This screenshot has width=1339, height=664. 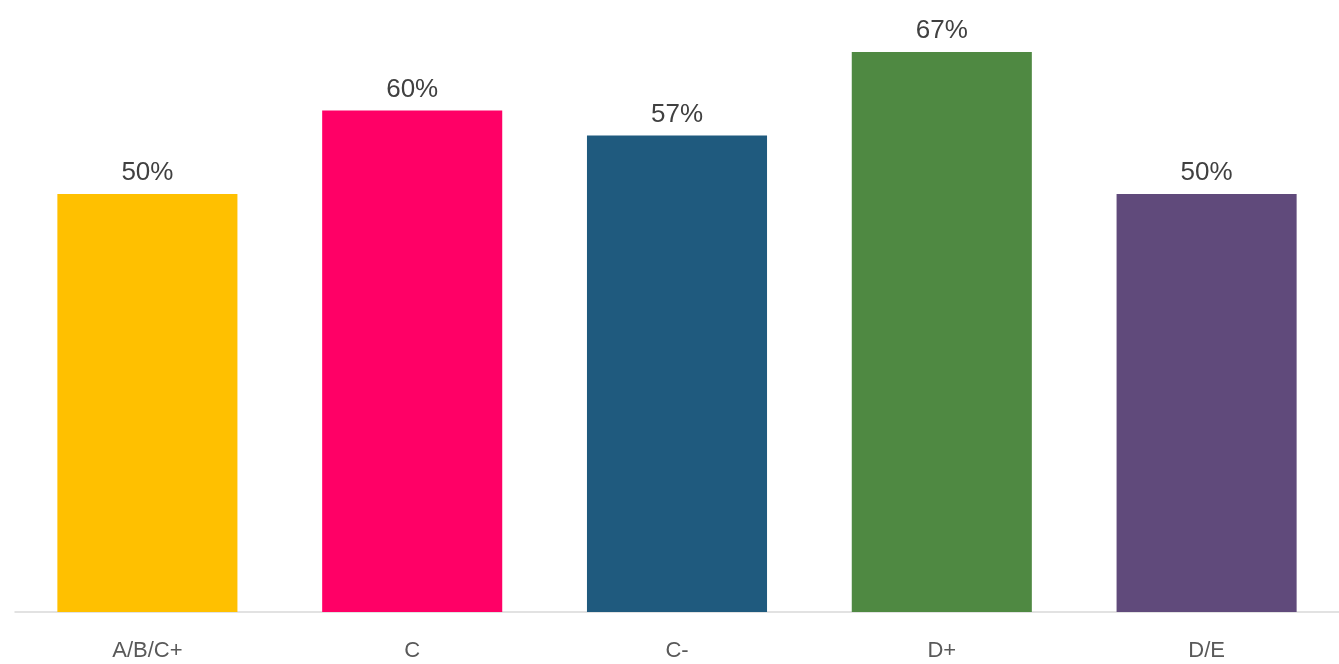 What do you see at coordinates (677, 649) in the screenshot?
I see `x-tick-label: C-` at bounding box center [677, 649].